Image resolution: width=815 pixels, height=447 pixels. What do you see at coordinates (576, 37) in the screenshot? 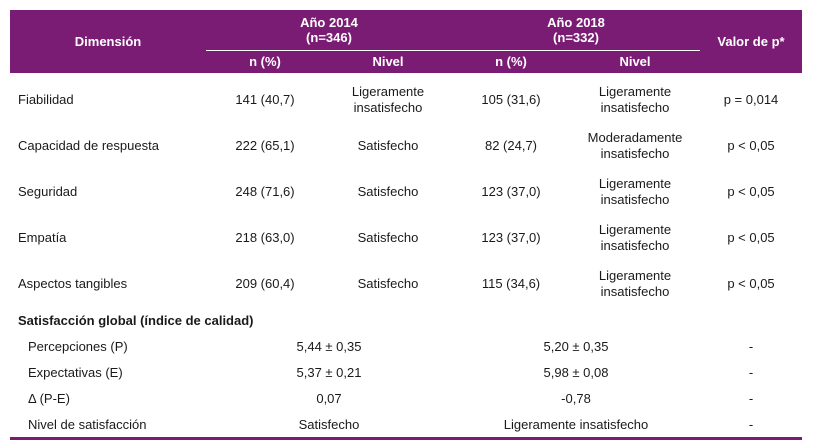
I see `header-year-2018-n: (n=332)` at bounding box center [576, 37].